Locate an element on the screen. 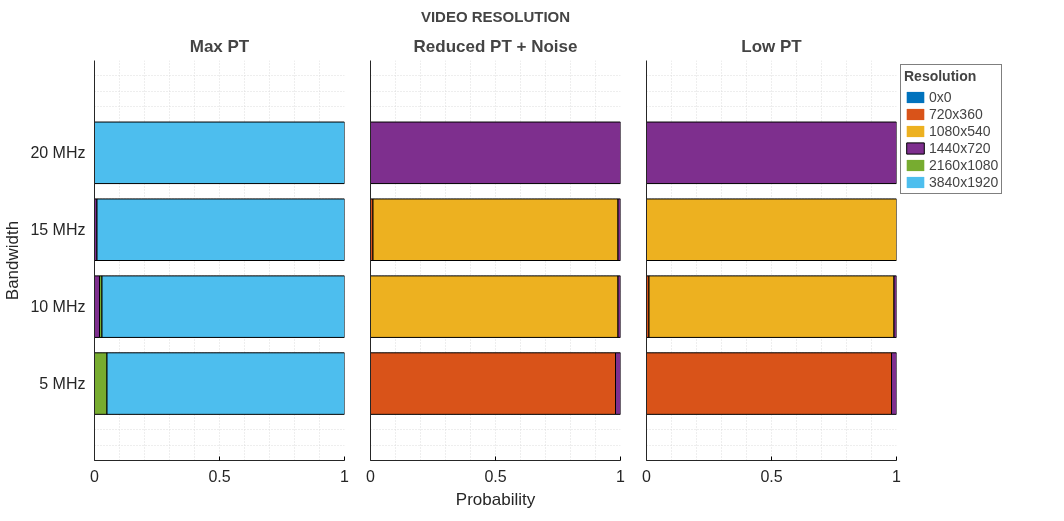  x-axis-title: Probability is located at coordinates (495, 499).